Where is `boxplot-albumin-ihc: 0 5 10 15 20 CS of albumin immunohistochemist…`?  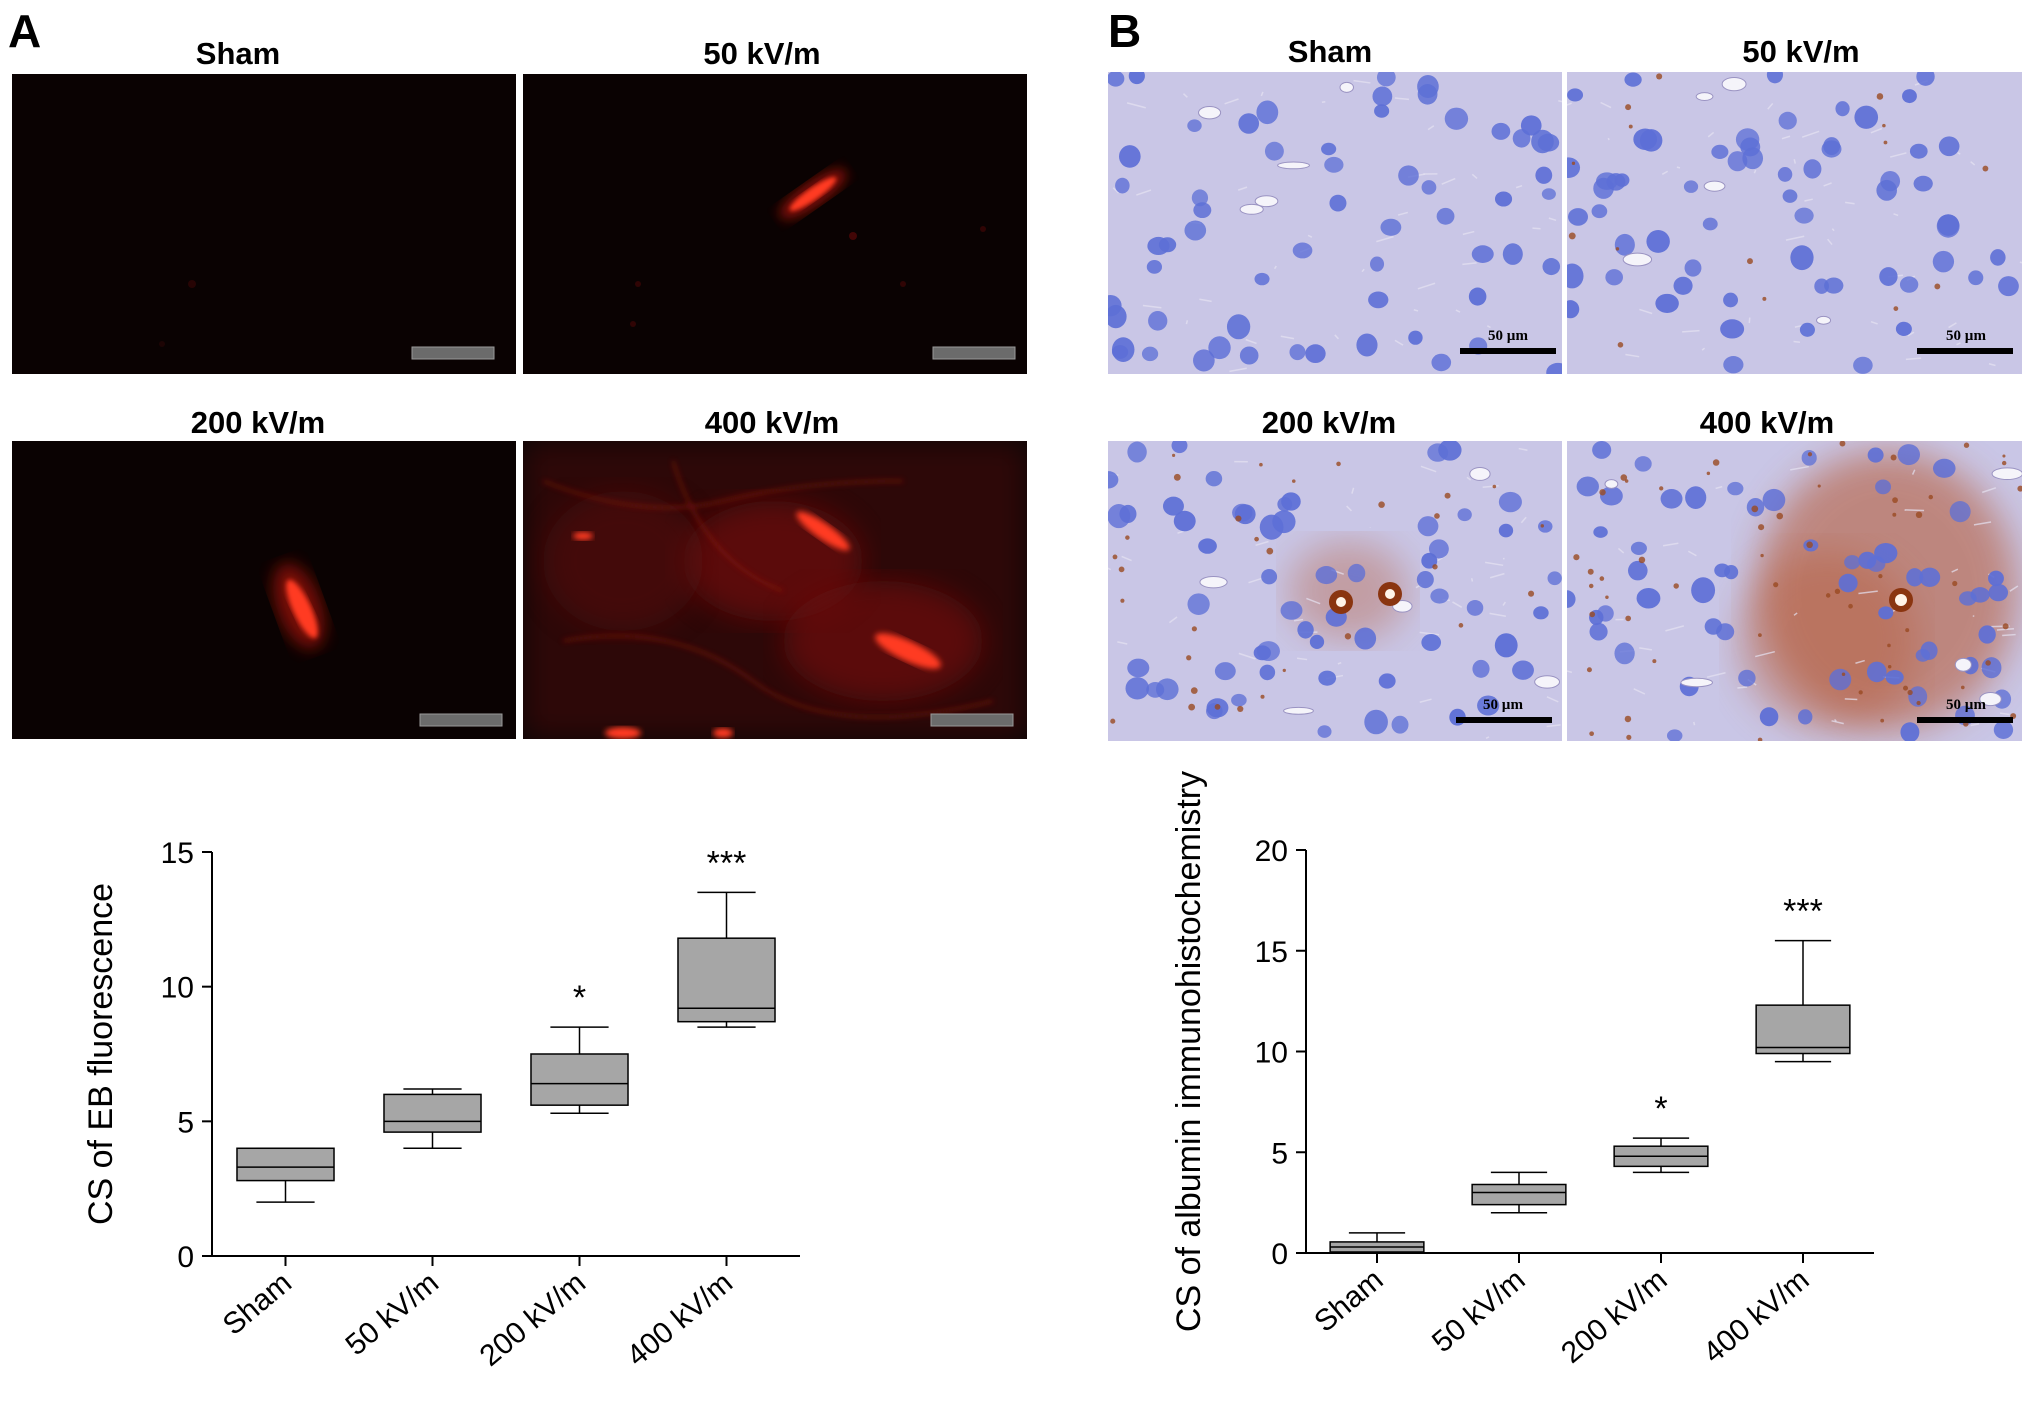
boxplot-albumin-ihc: 0 5 10 15 20 CS of albumin immunohistochemist… is located at coordinates (1522, 1070).